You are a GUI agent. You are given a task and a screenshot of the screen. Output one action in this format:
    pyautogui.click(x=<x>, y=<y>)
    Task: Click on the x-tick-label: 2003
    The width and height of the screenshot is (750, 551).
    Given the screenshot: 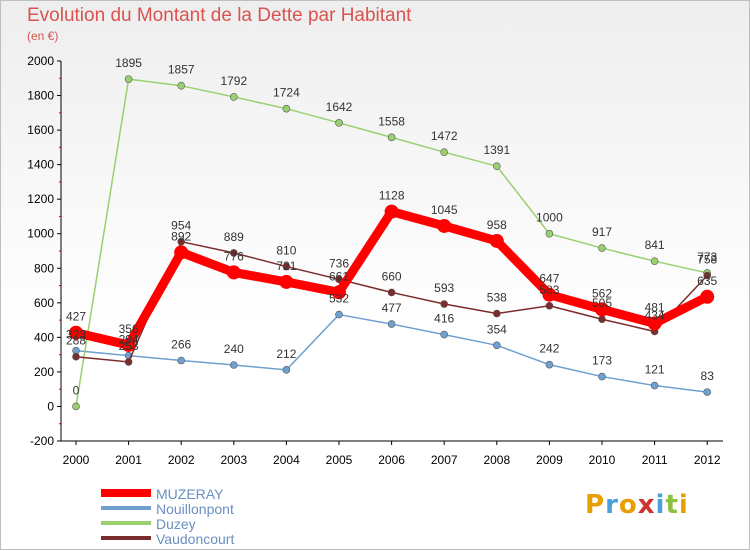 What is the action you would take?
    pyautogui.click(x=233, y=460)
    